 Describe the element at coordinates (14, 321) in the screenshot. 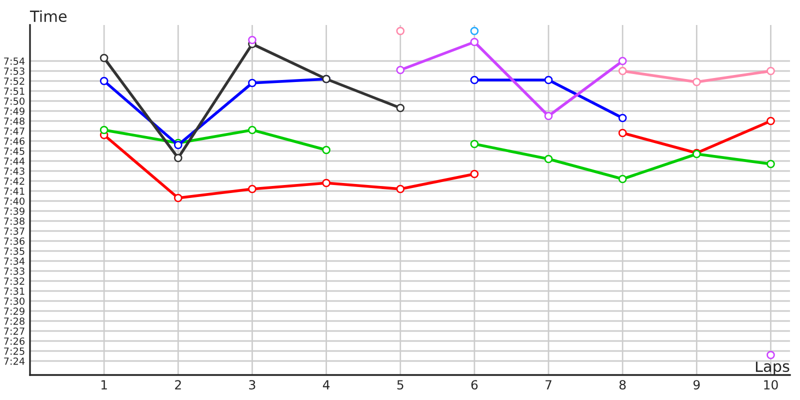

I see `y-tick-label: 7:28` at that location.